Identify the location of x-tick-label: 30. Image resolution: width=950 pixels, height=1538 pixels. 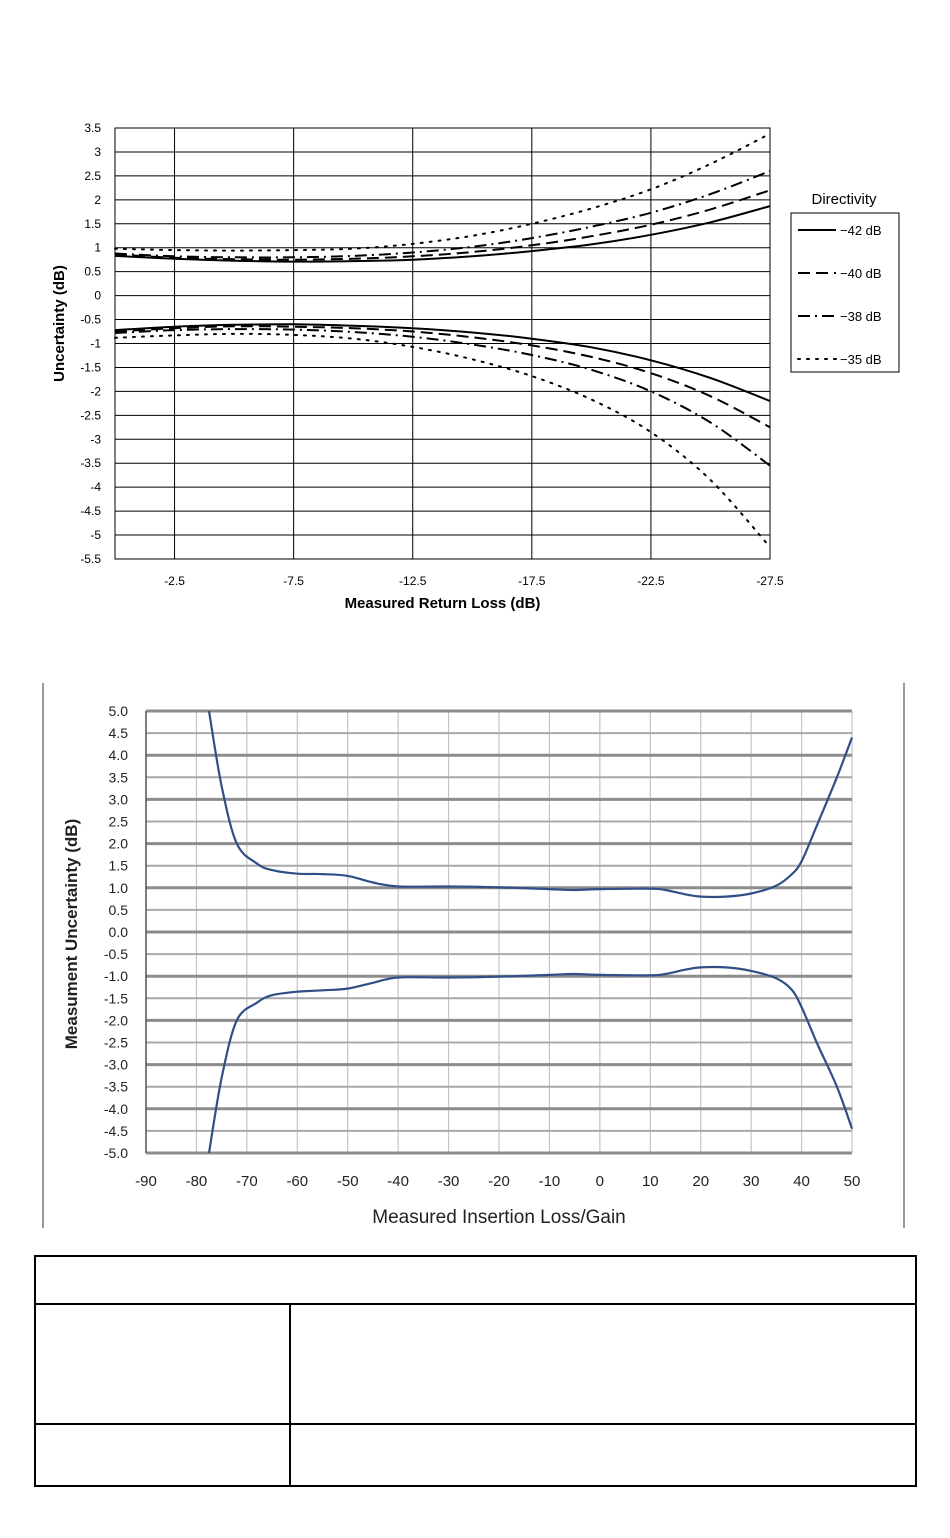
(751, 1181).